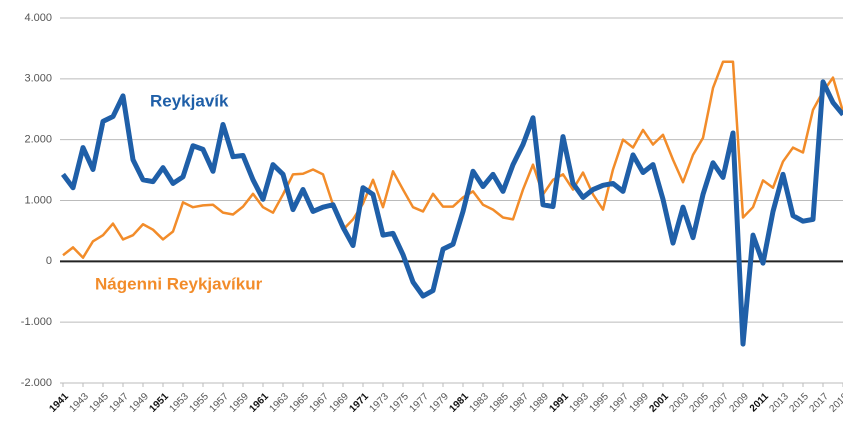 Image resolution: width=843 pixels, height=422 pixels. Describe the element at coordinates (499, 403) in the screenshot. I see `x-tick-label: 1985` at that location.